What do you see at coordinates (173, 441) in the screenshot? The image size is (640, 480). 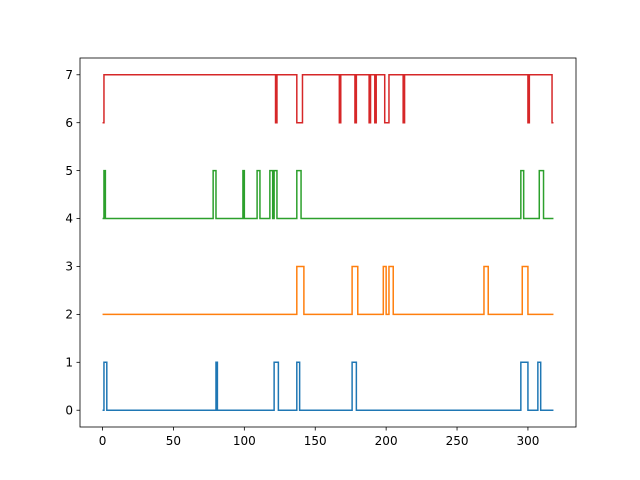 I see `x-tick-label-50: 50` at bounding box center [173, 441].